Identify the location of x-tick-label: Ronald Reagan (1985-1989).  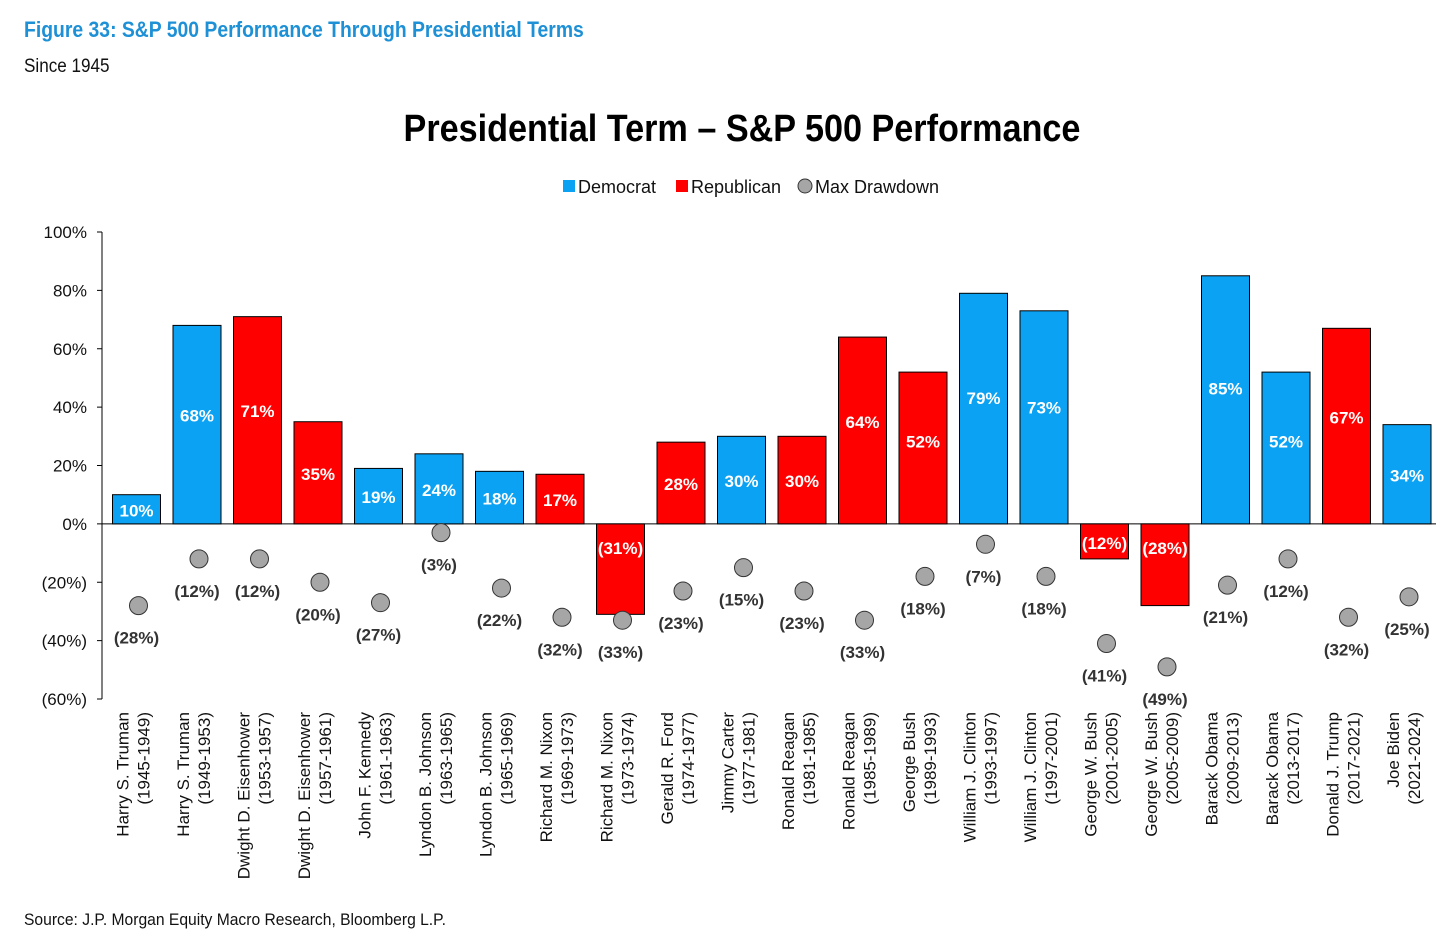
(860, 771).